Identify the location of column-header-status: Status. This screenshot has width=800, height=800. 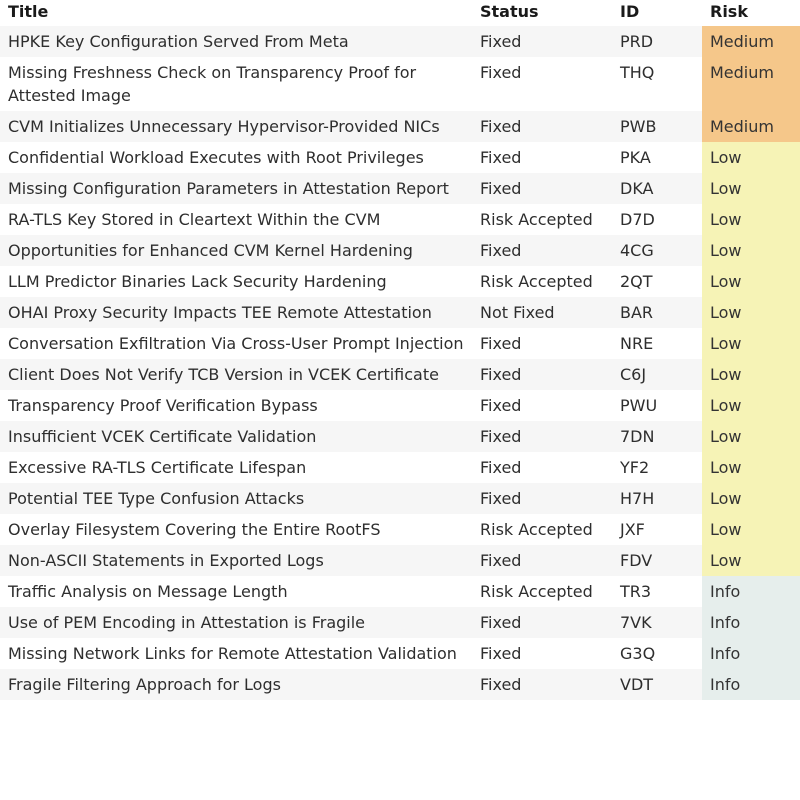
(542, 13).